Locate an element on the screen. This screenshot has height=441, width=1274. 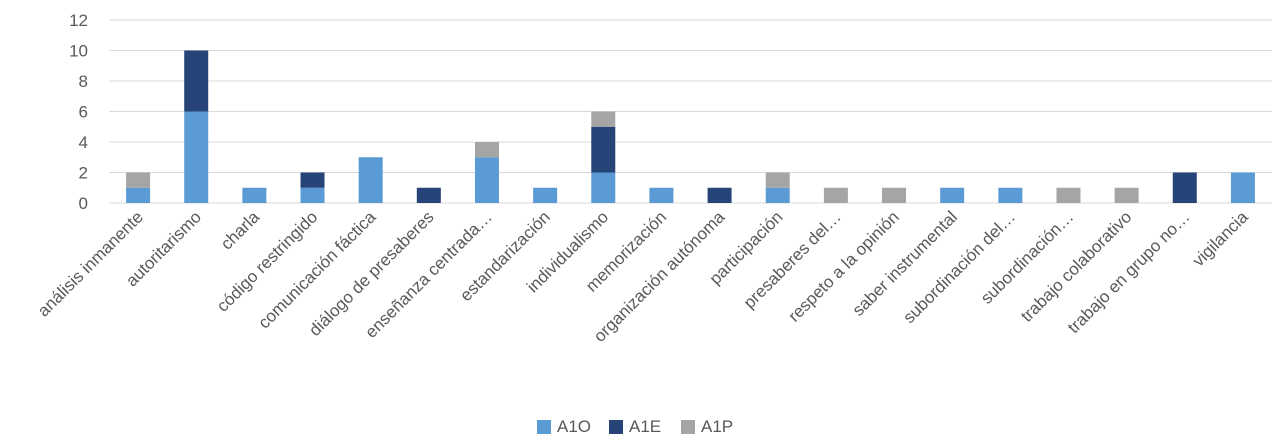
legend-item-a1p: A1P is located at coordinates (707, 426).